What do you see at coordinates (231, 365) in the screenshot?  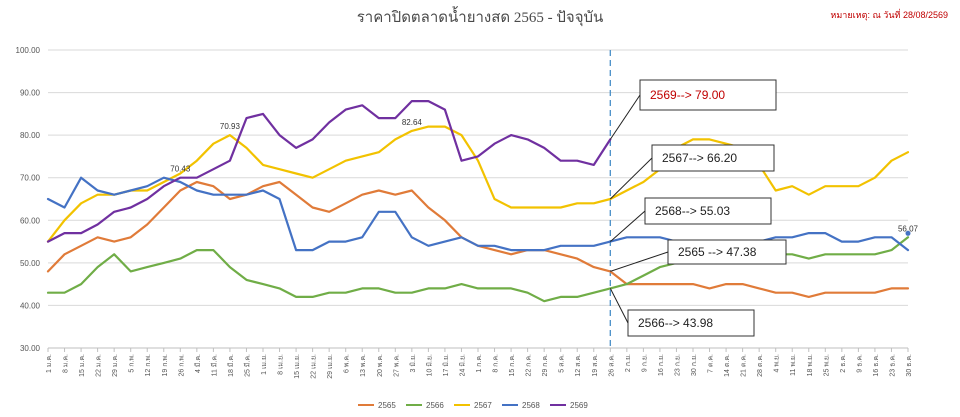 I see `x-tick-label: 18 มี.ค.` at bounding box center [231, 365].